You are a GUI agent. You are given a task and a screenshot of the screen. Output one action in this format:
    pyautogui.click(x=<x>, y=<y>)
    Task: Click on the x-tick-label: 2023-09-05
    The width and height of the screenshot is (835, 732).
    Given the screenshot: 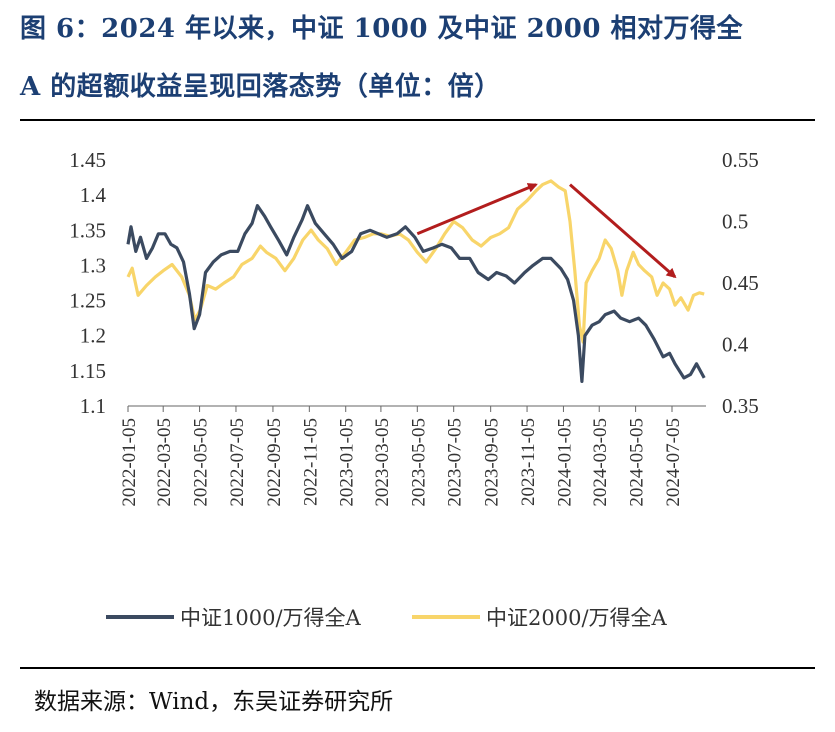 What is the action you would take?
    pyautogui.click(x=492, y=462)
    